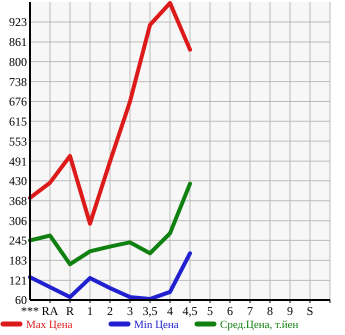 This screenshot has height=335, width=345. Describe the element at coordinates (190, 311) in the screenshot. I see `x-tick-label: 4,5` at that location.